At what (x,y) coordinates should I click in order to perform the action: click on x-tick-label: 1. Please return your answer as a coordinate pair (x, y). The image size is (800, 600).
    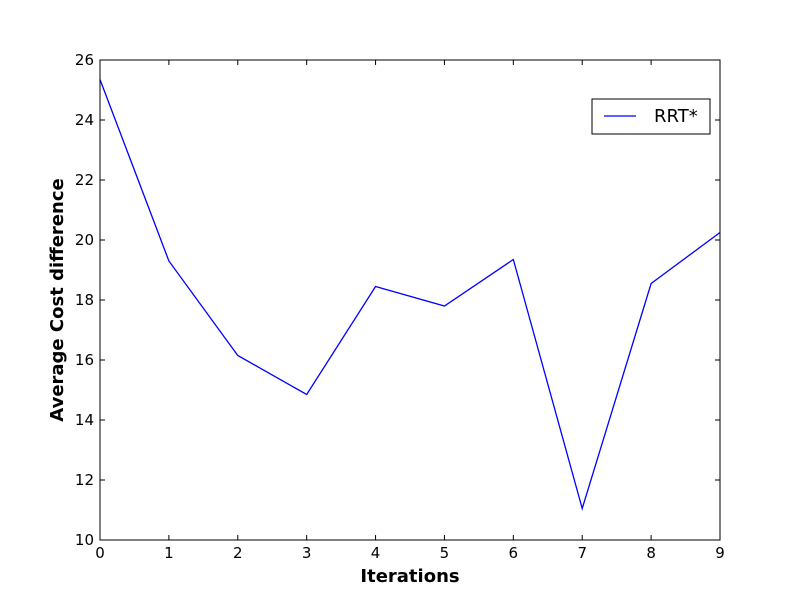
    Looking at the image, I should click on (169, 553).